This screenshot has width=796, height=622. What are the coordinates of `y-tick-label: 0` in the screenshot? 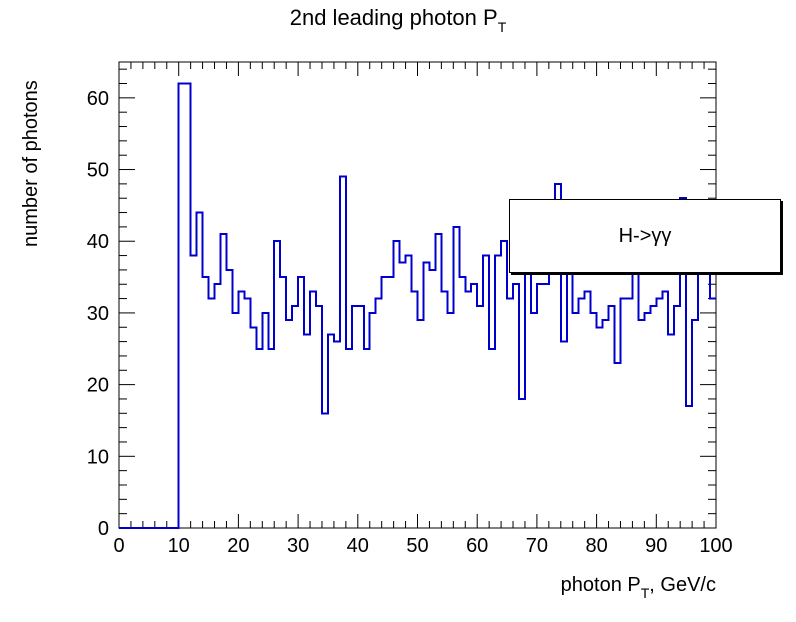 It's located at (103, 529).